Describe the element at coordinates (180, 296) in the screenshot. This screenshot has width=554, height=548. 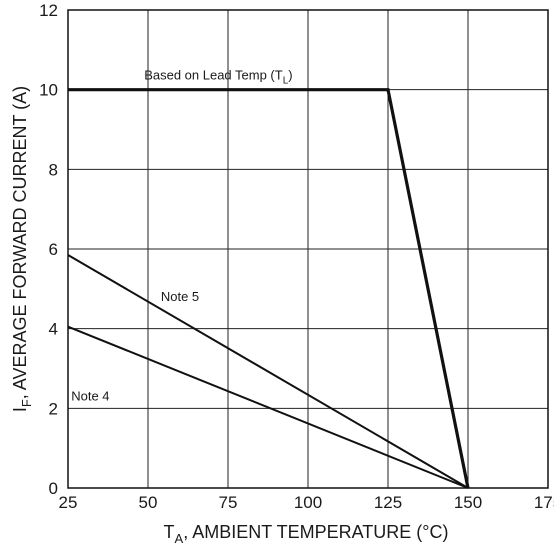
I see `annotation-2: Note 5` at that location.